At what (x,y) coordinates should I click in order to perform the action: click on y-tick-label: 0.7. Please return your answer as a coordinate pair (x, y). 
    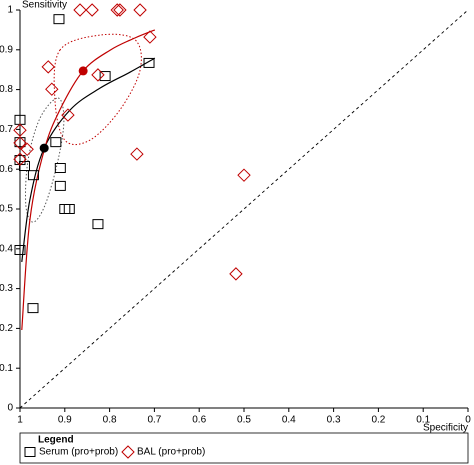
    Looking at the image, I should click on (6, 129).